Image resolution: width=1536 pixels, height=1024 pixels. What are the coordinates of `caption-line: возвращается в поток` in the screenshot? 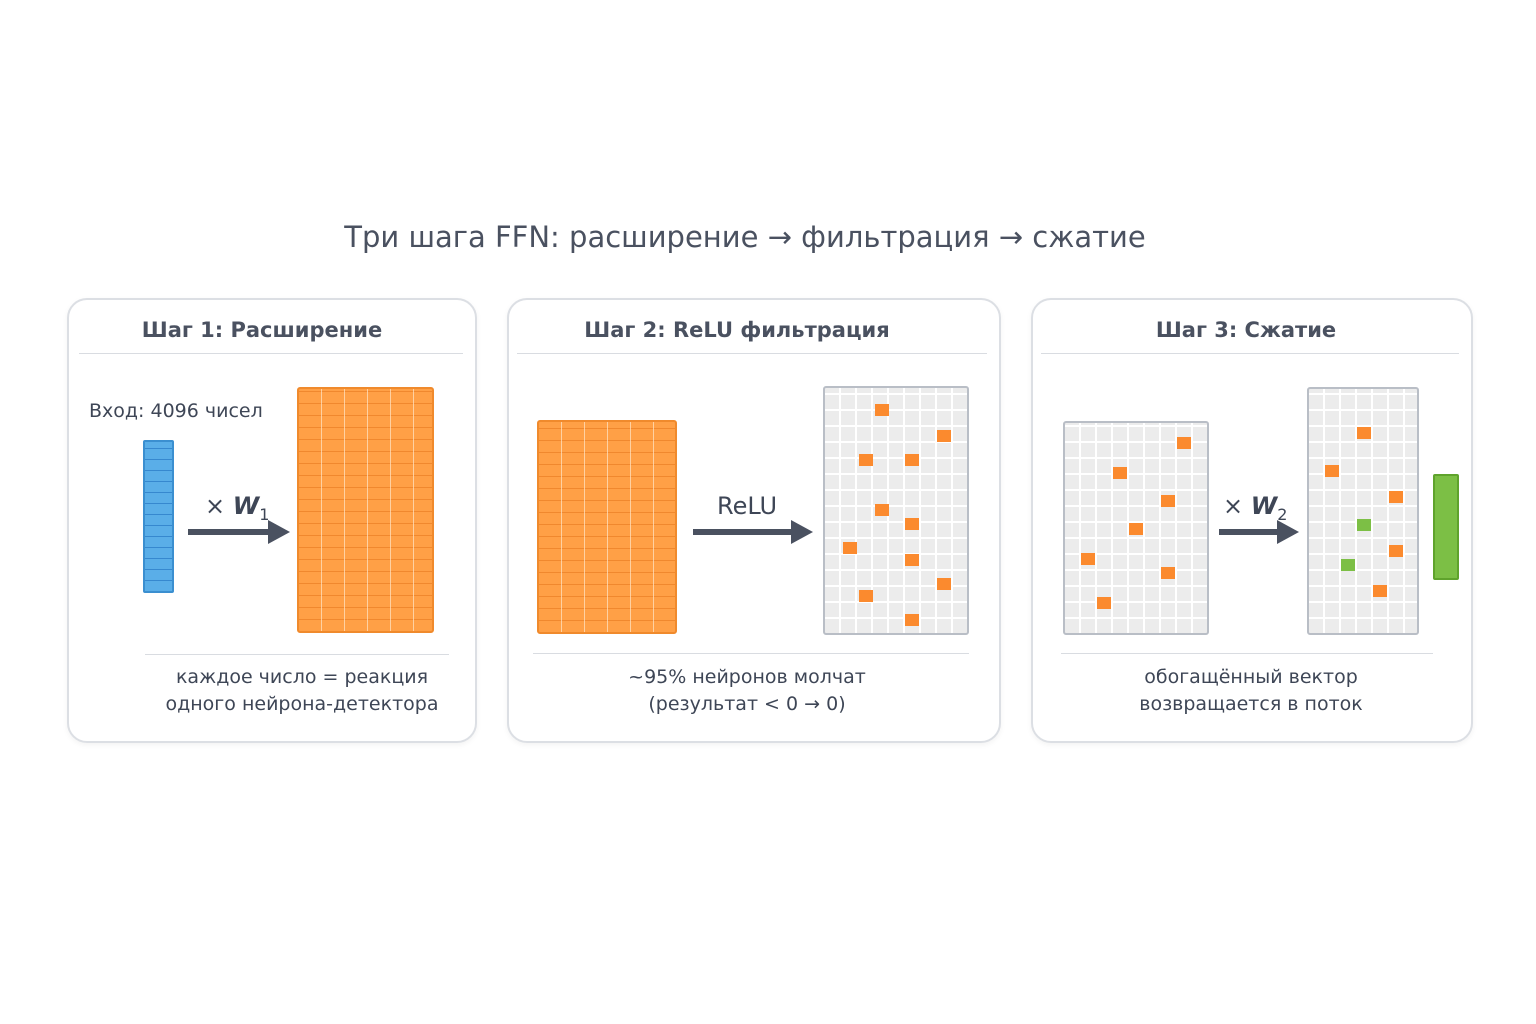 It's located at (1251, 704).